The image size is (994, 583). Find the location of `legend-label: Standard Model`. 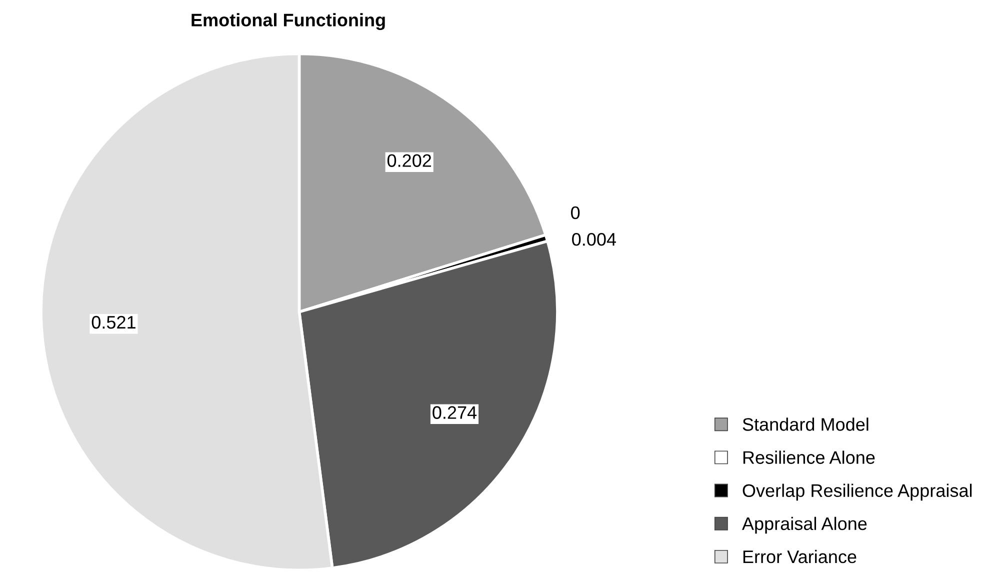

legend-label: Standard Model is located at coordinates (805, 424).